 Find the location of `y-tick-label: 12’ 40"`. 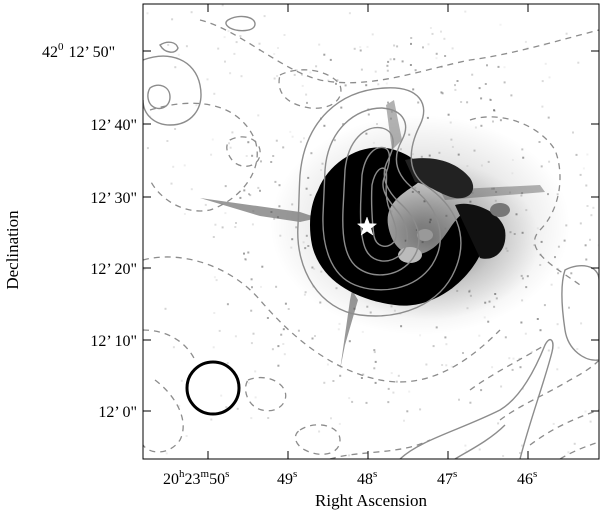

y-tick-label: 12’ 40" is located at coordinates (113, 125).